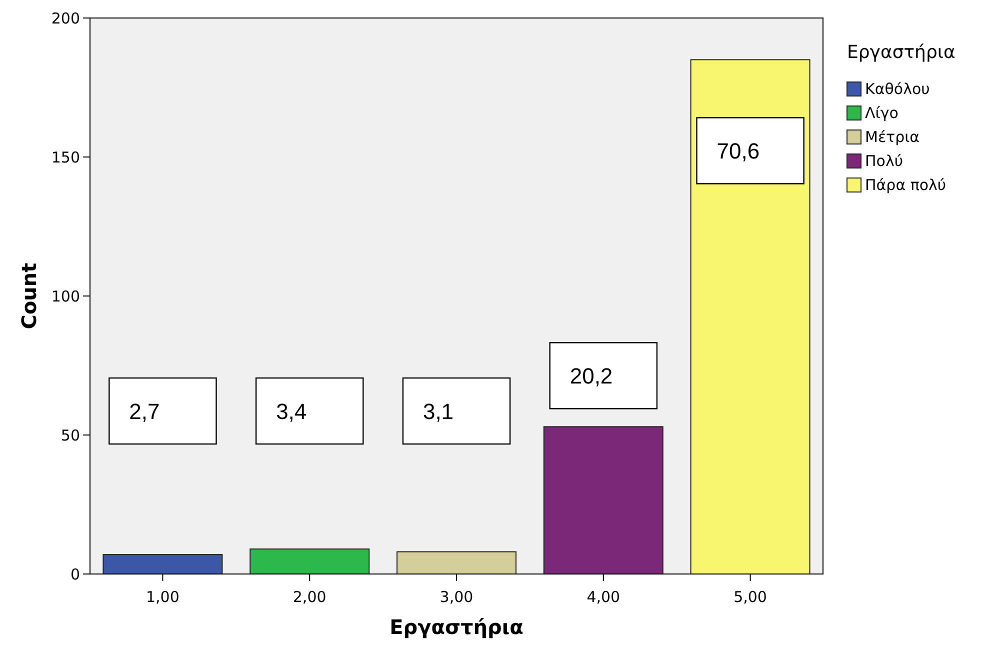 The width and height of the screenshot is (981, 650). I want to click on legend-label: Πάρα πολύ, so click(905, 185).